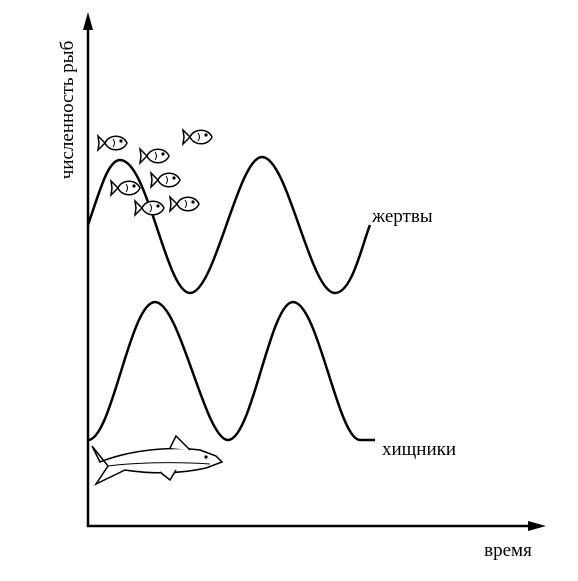 This screenshot has width=578, height=581. I want to click on prey-curve, so click(229, 225).